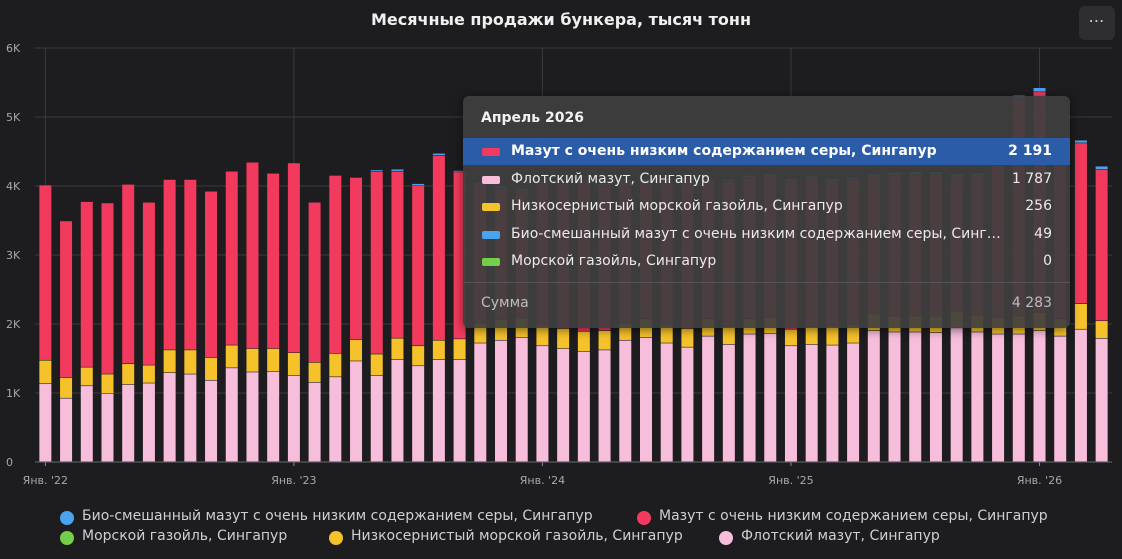 Image resolution: width=1122 pixels, height=559 pixels. Describe the element at coordinates (1031, 178) in the screenshot. I see `tooltip-series-value: 1 787` at that location.